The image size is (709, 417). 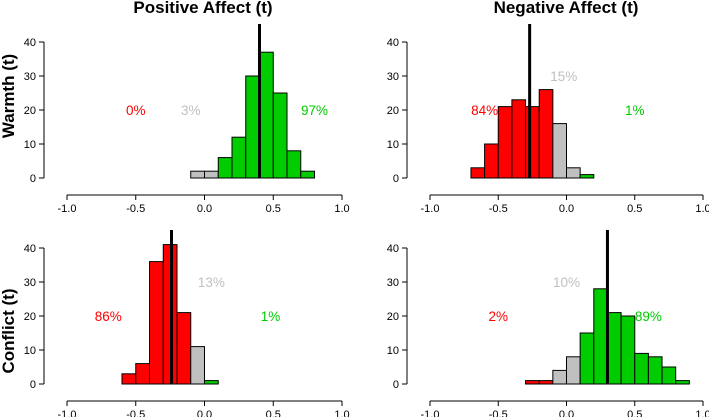 I want to click on row-label-conflict: Conflict (t), so click(x=9, y=331).